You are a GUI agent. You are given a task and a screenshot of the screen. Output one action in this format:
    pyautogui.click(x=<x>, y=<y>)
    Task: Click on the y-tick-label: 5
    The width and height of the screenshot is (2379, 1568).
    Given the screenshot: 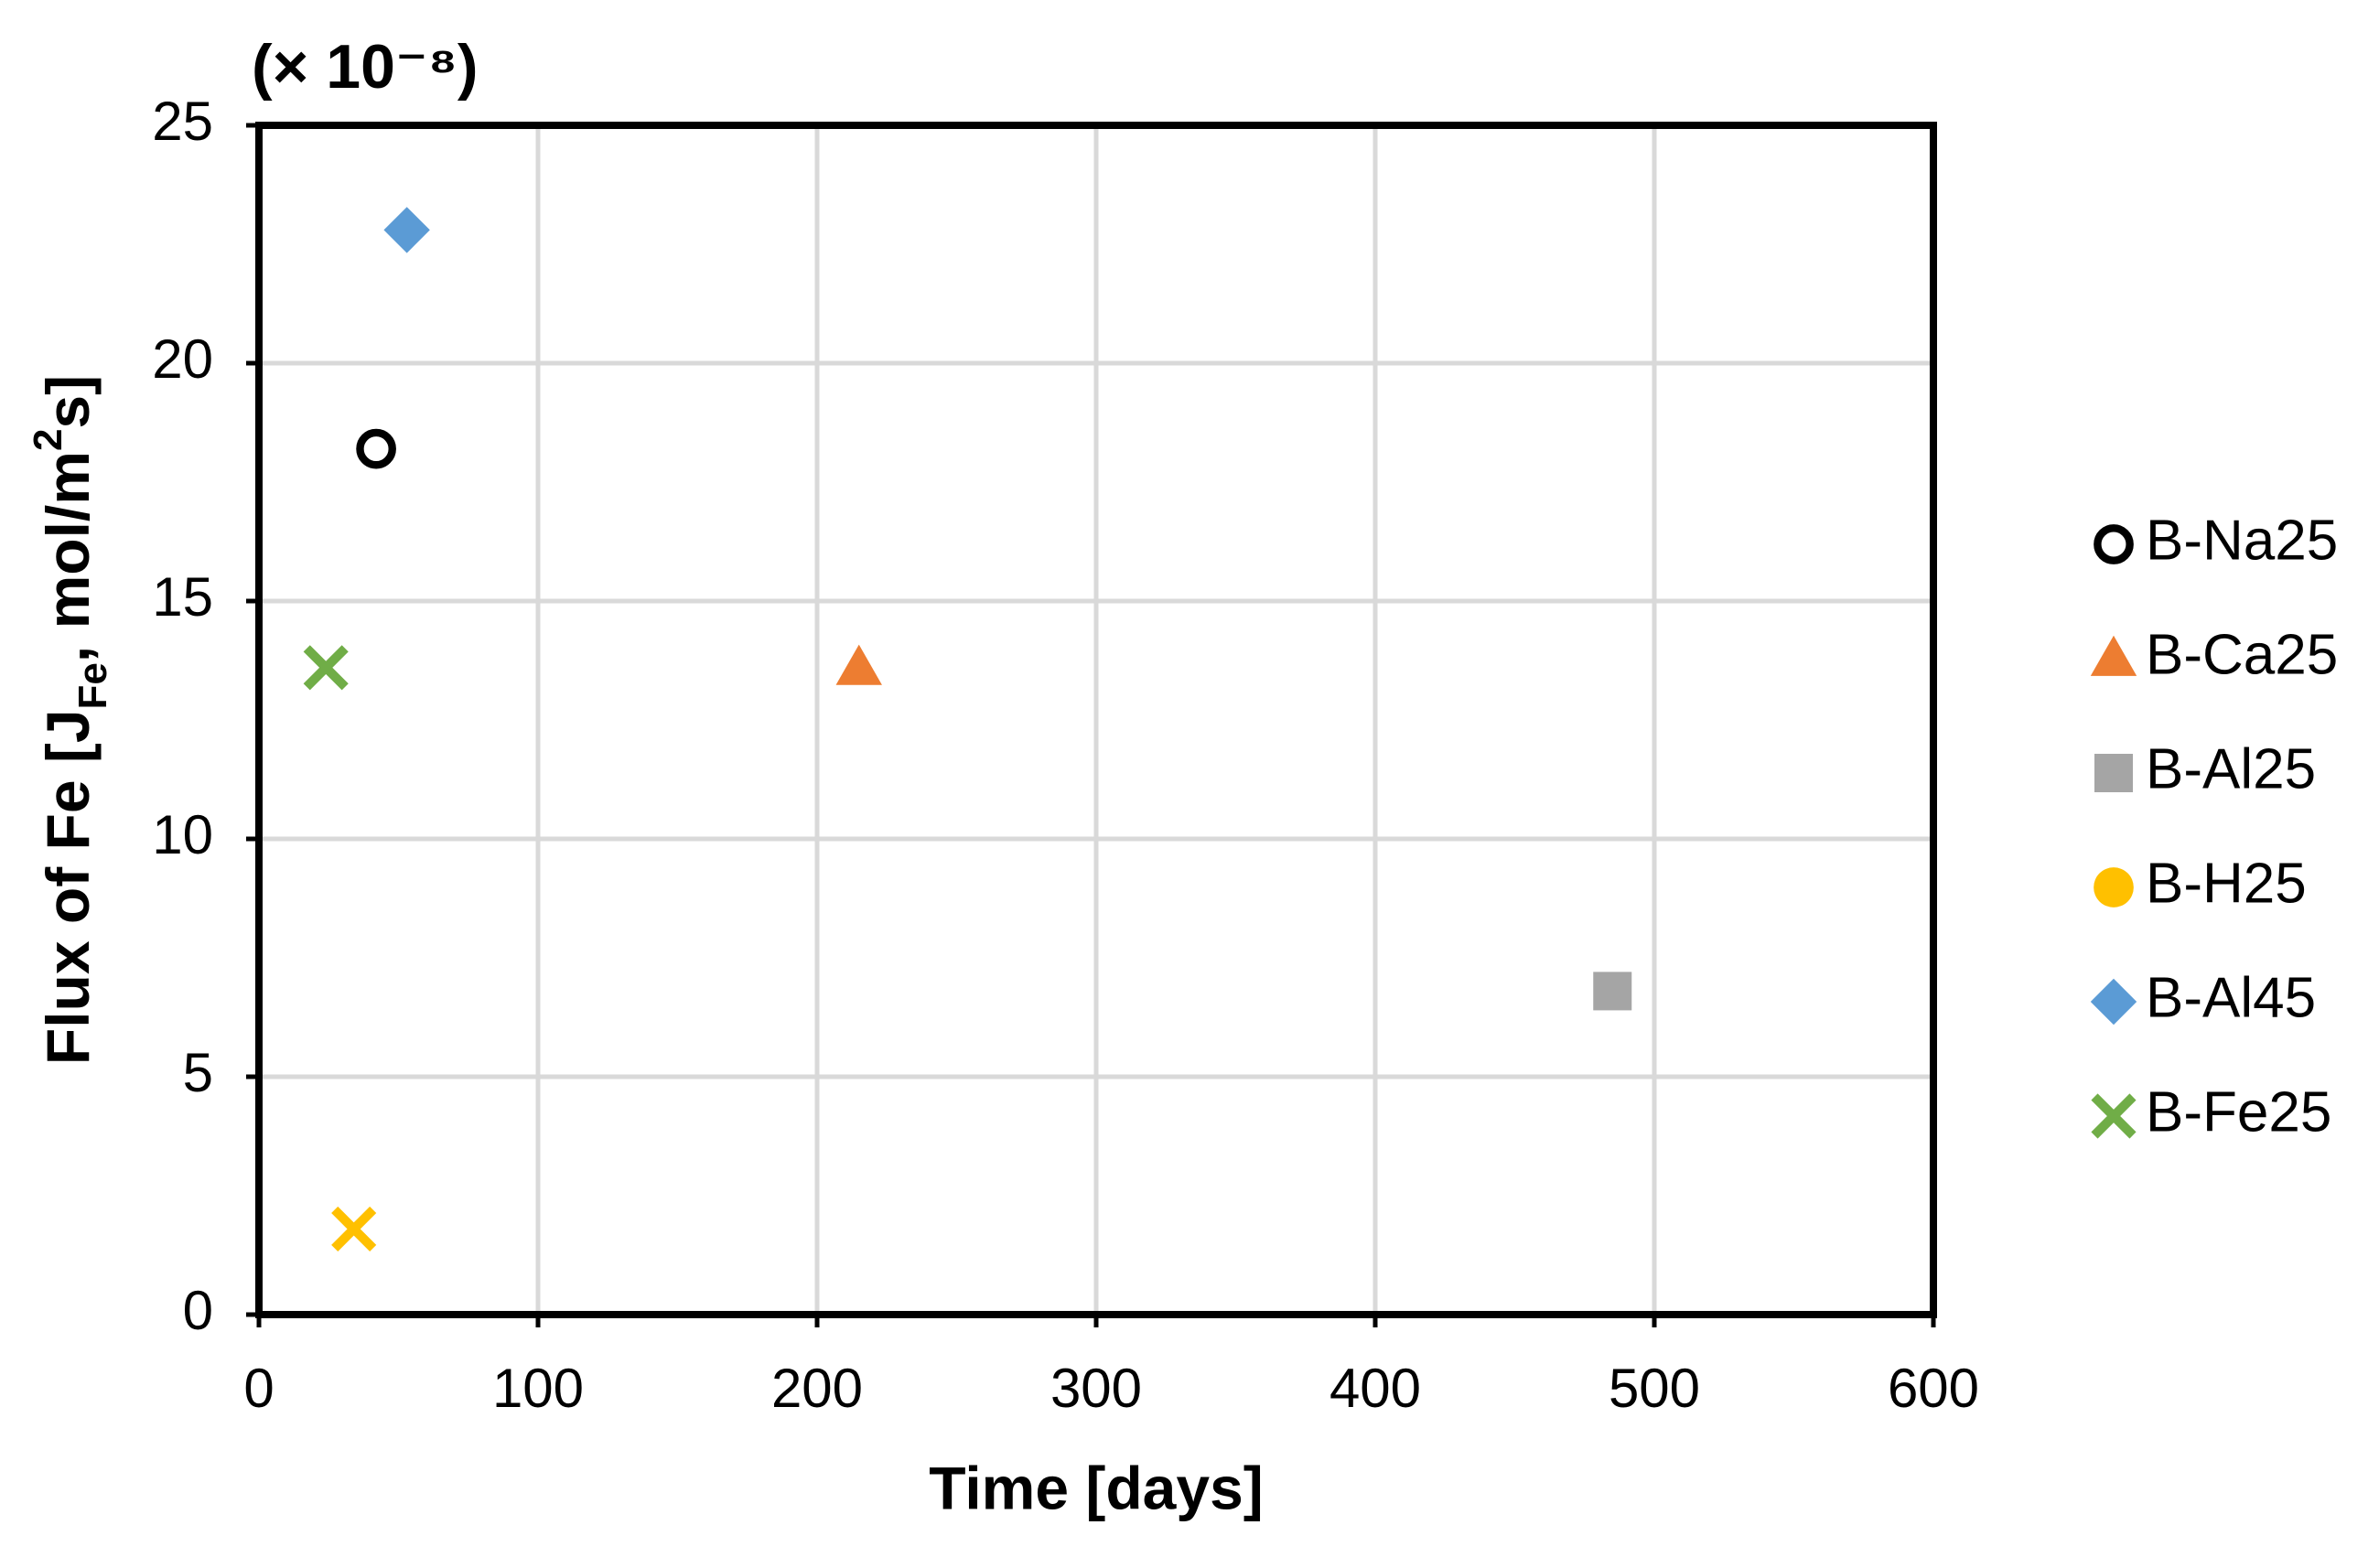 What is the action you would take?
    pyautogui.click(x=198, y=1072)
    